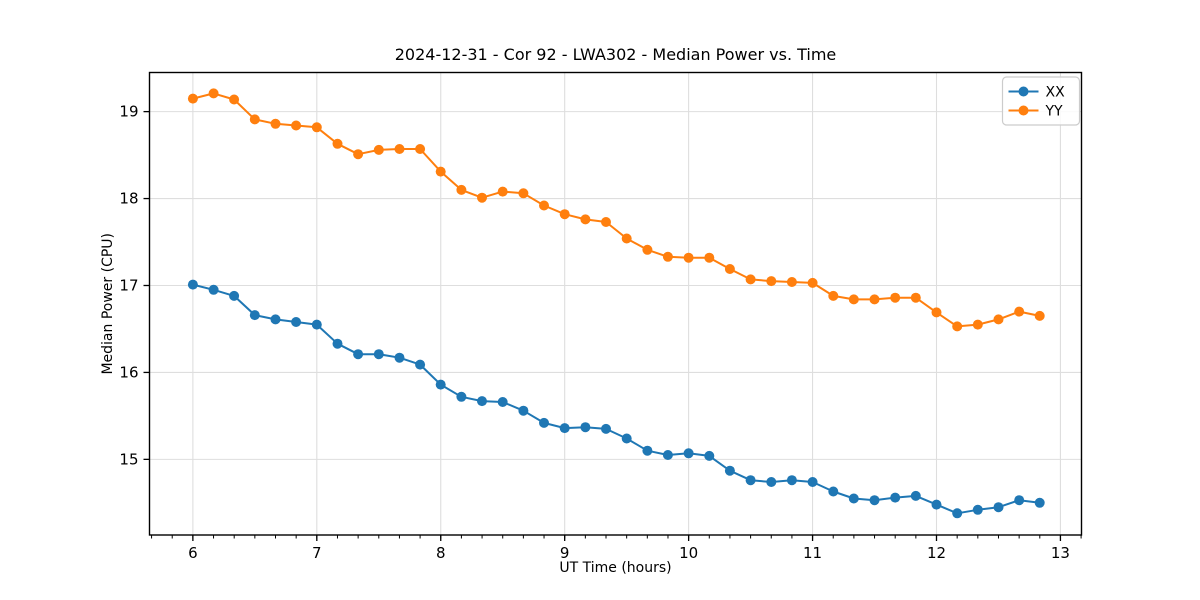  I want to click on legend: XX YY, so click(1041, 101).